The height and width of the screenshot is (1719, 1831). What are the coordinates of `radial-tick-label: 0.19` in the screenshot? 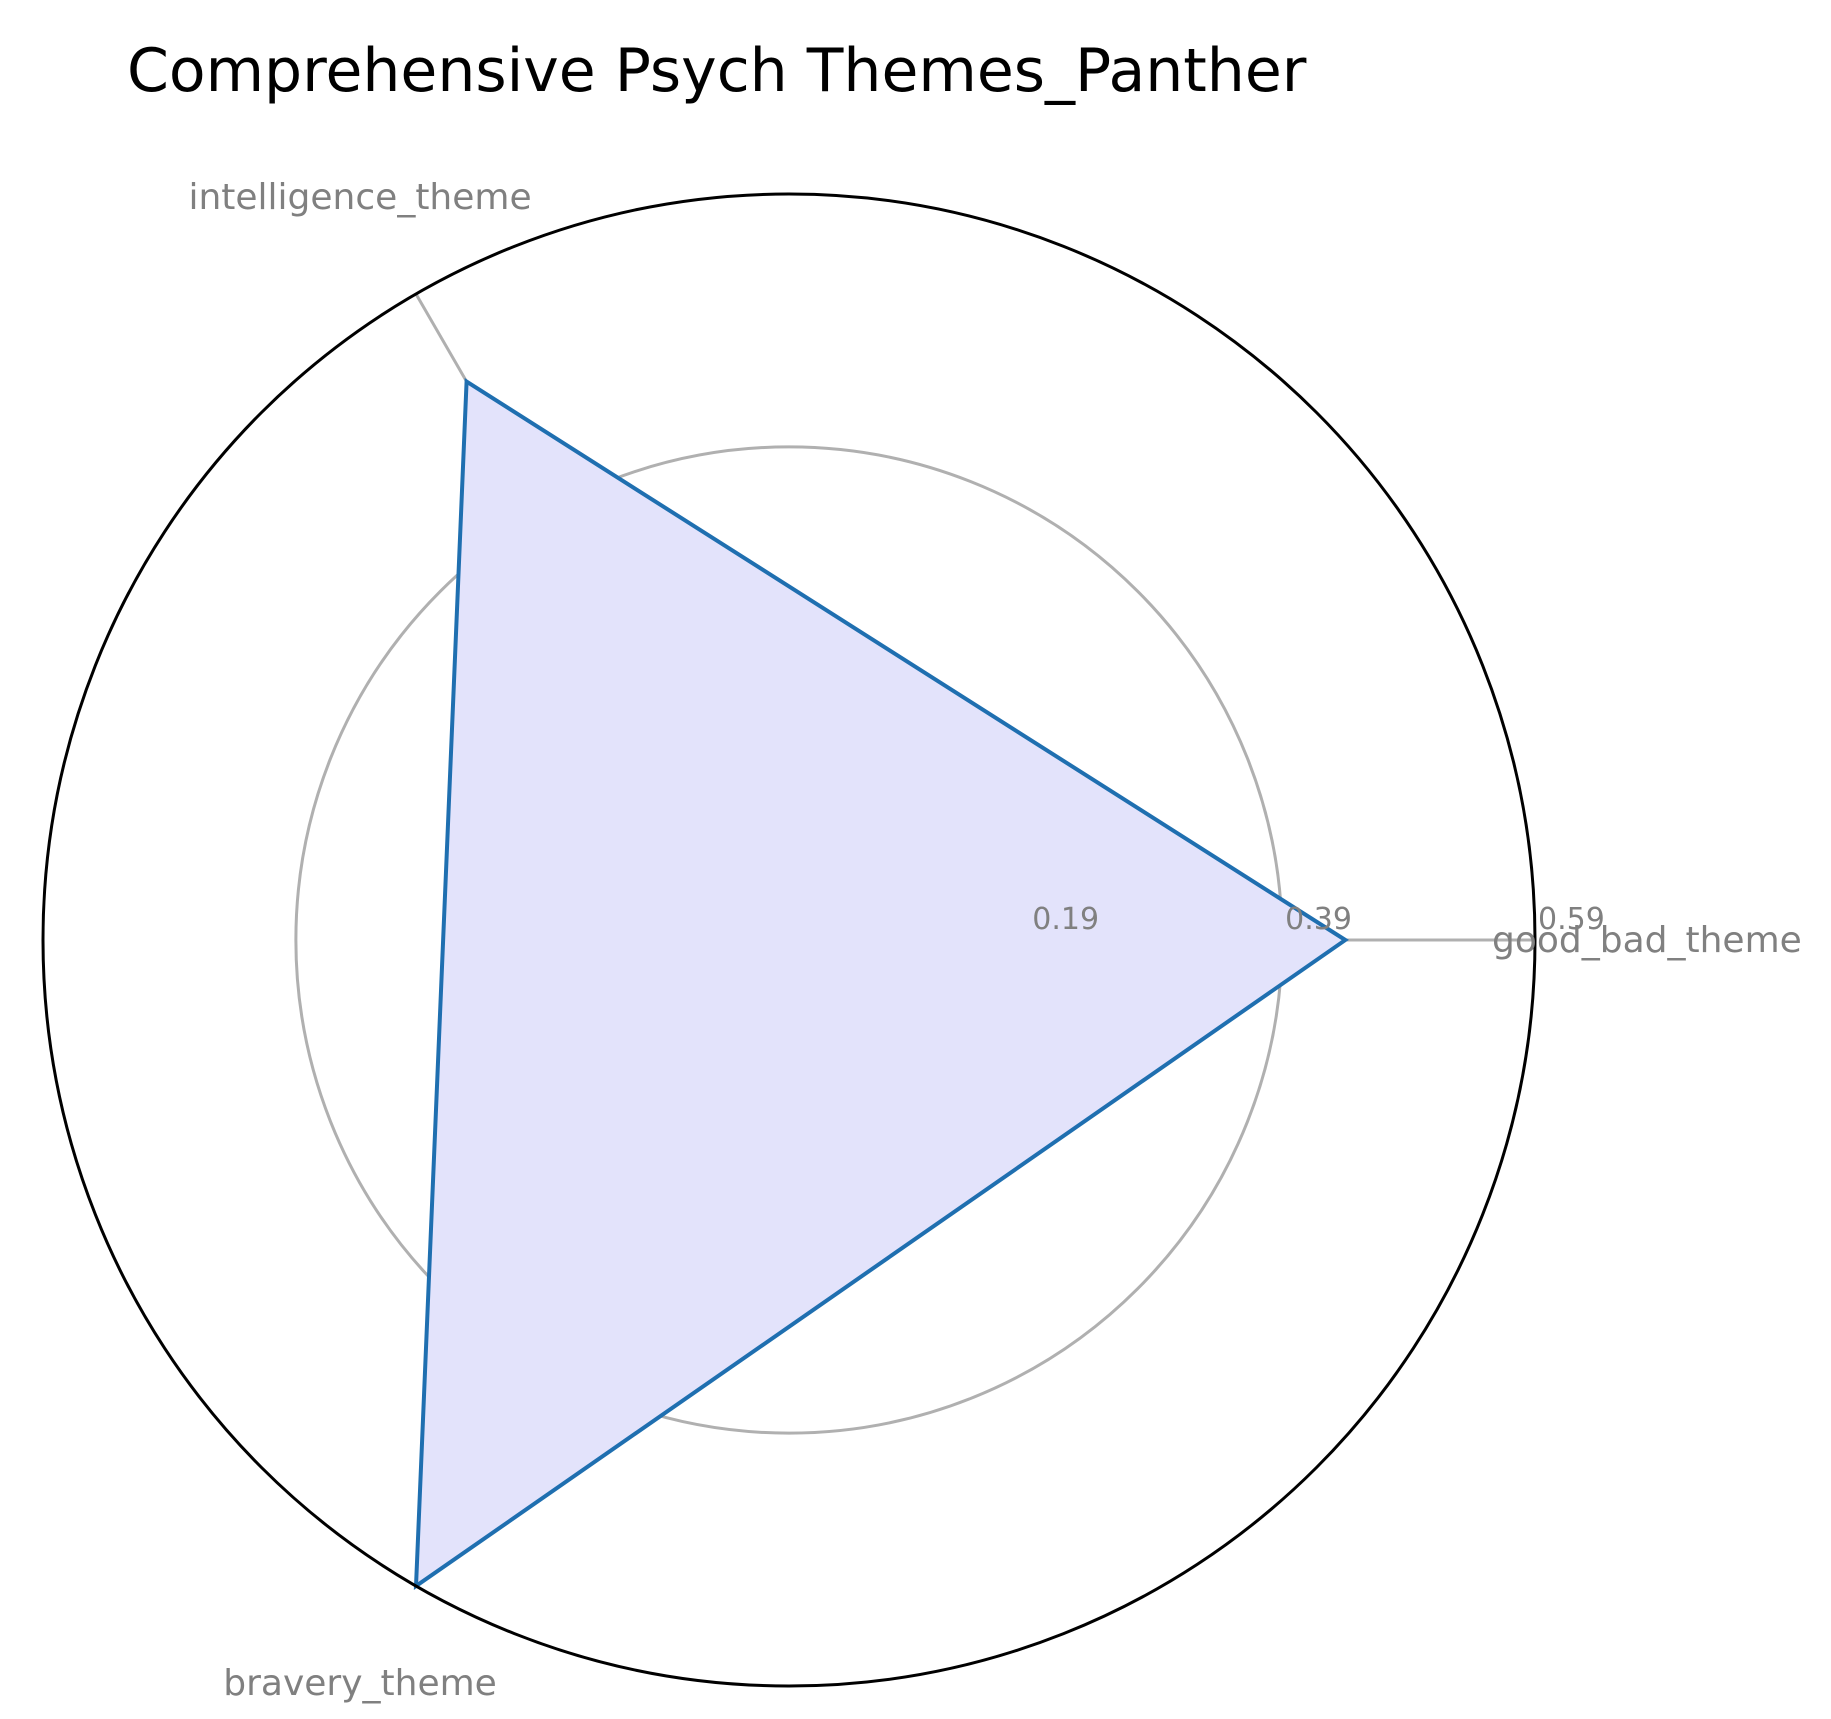 It's located at (1065, 919).